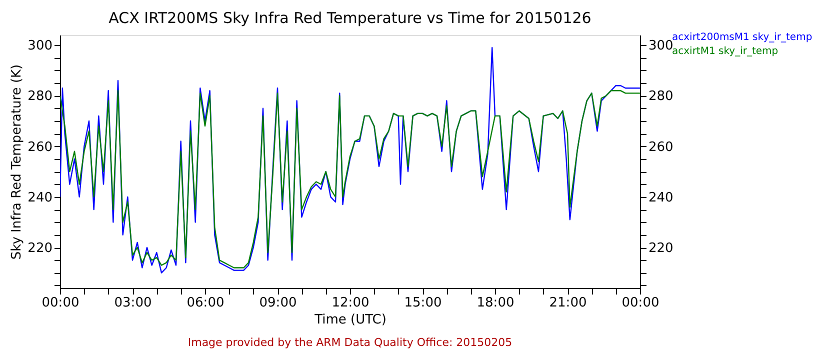 The width and height of the screenshot is (840, 350). What do you see at coordinates (350, 18) in the screenshot?
I see `chart-title: ACX IRT200MS Sky Infra Red Temperature vs Time for 20150126` at bounding box center [350, 18].